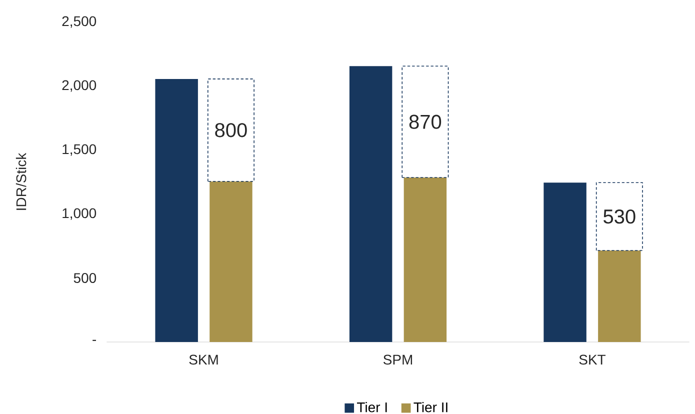 This screenshot has width=695, height=414. Describe the element at coordinates (592, 359) in the screenshot. I see `x-tick-label: SKT` at that location.